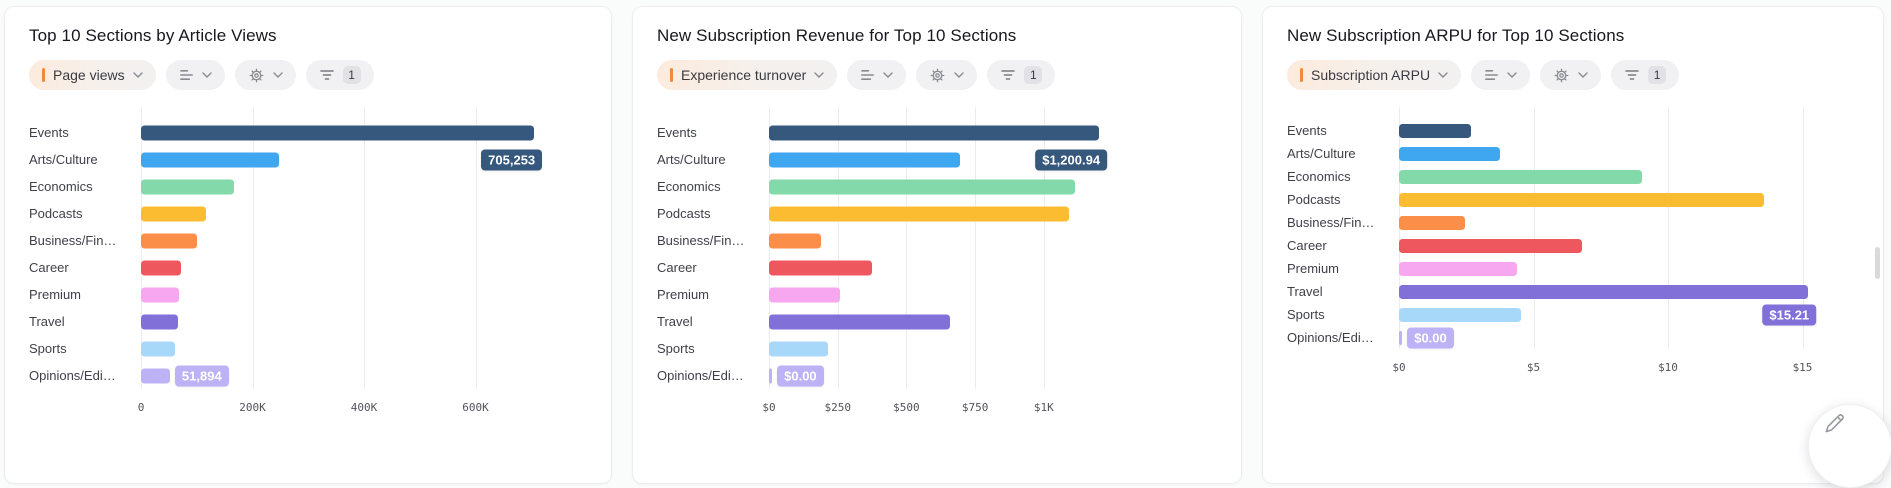 This screenshot has height=488, width=1891. I want to click on metric-label: Page views, so click(89, 75).